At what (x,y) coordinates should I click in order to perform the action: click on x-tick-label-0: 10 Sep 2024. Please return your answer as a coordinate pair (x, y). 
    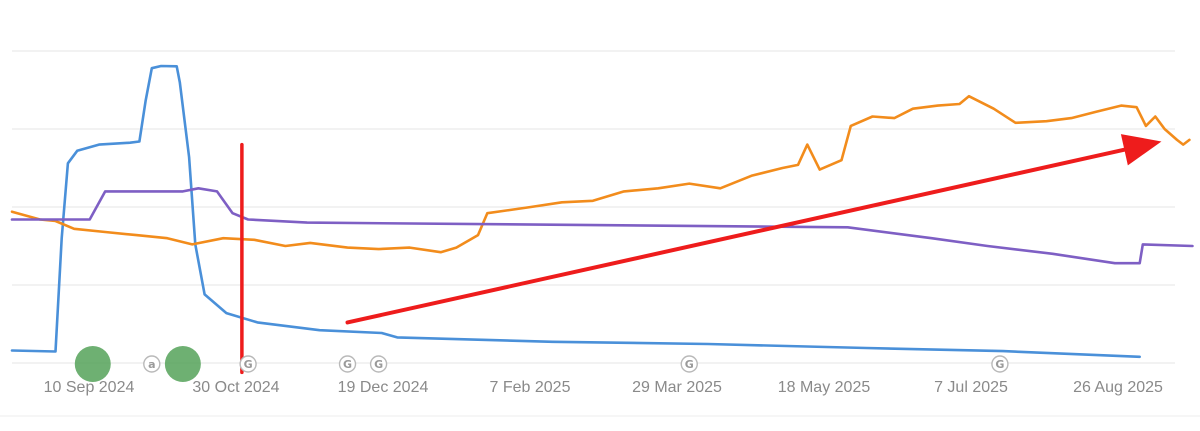
    Looking at the image, I should click on (89, 387).